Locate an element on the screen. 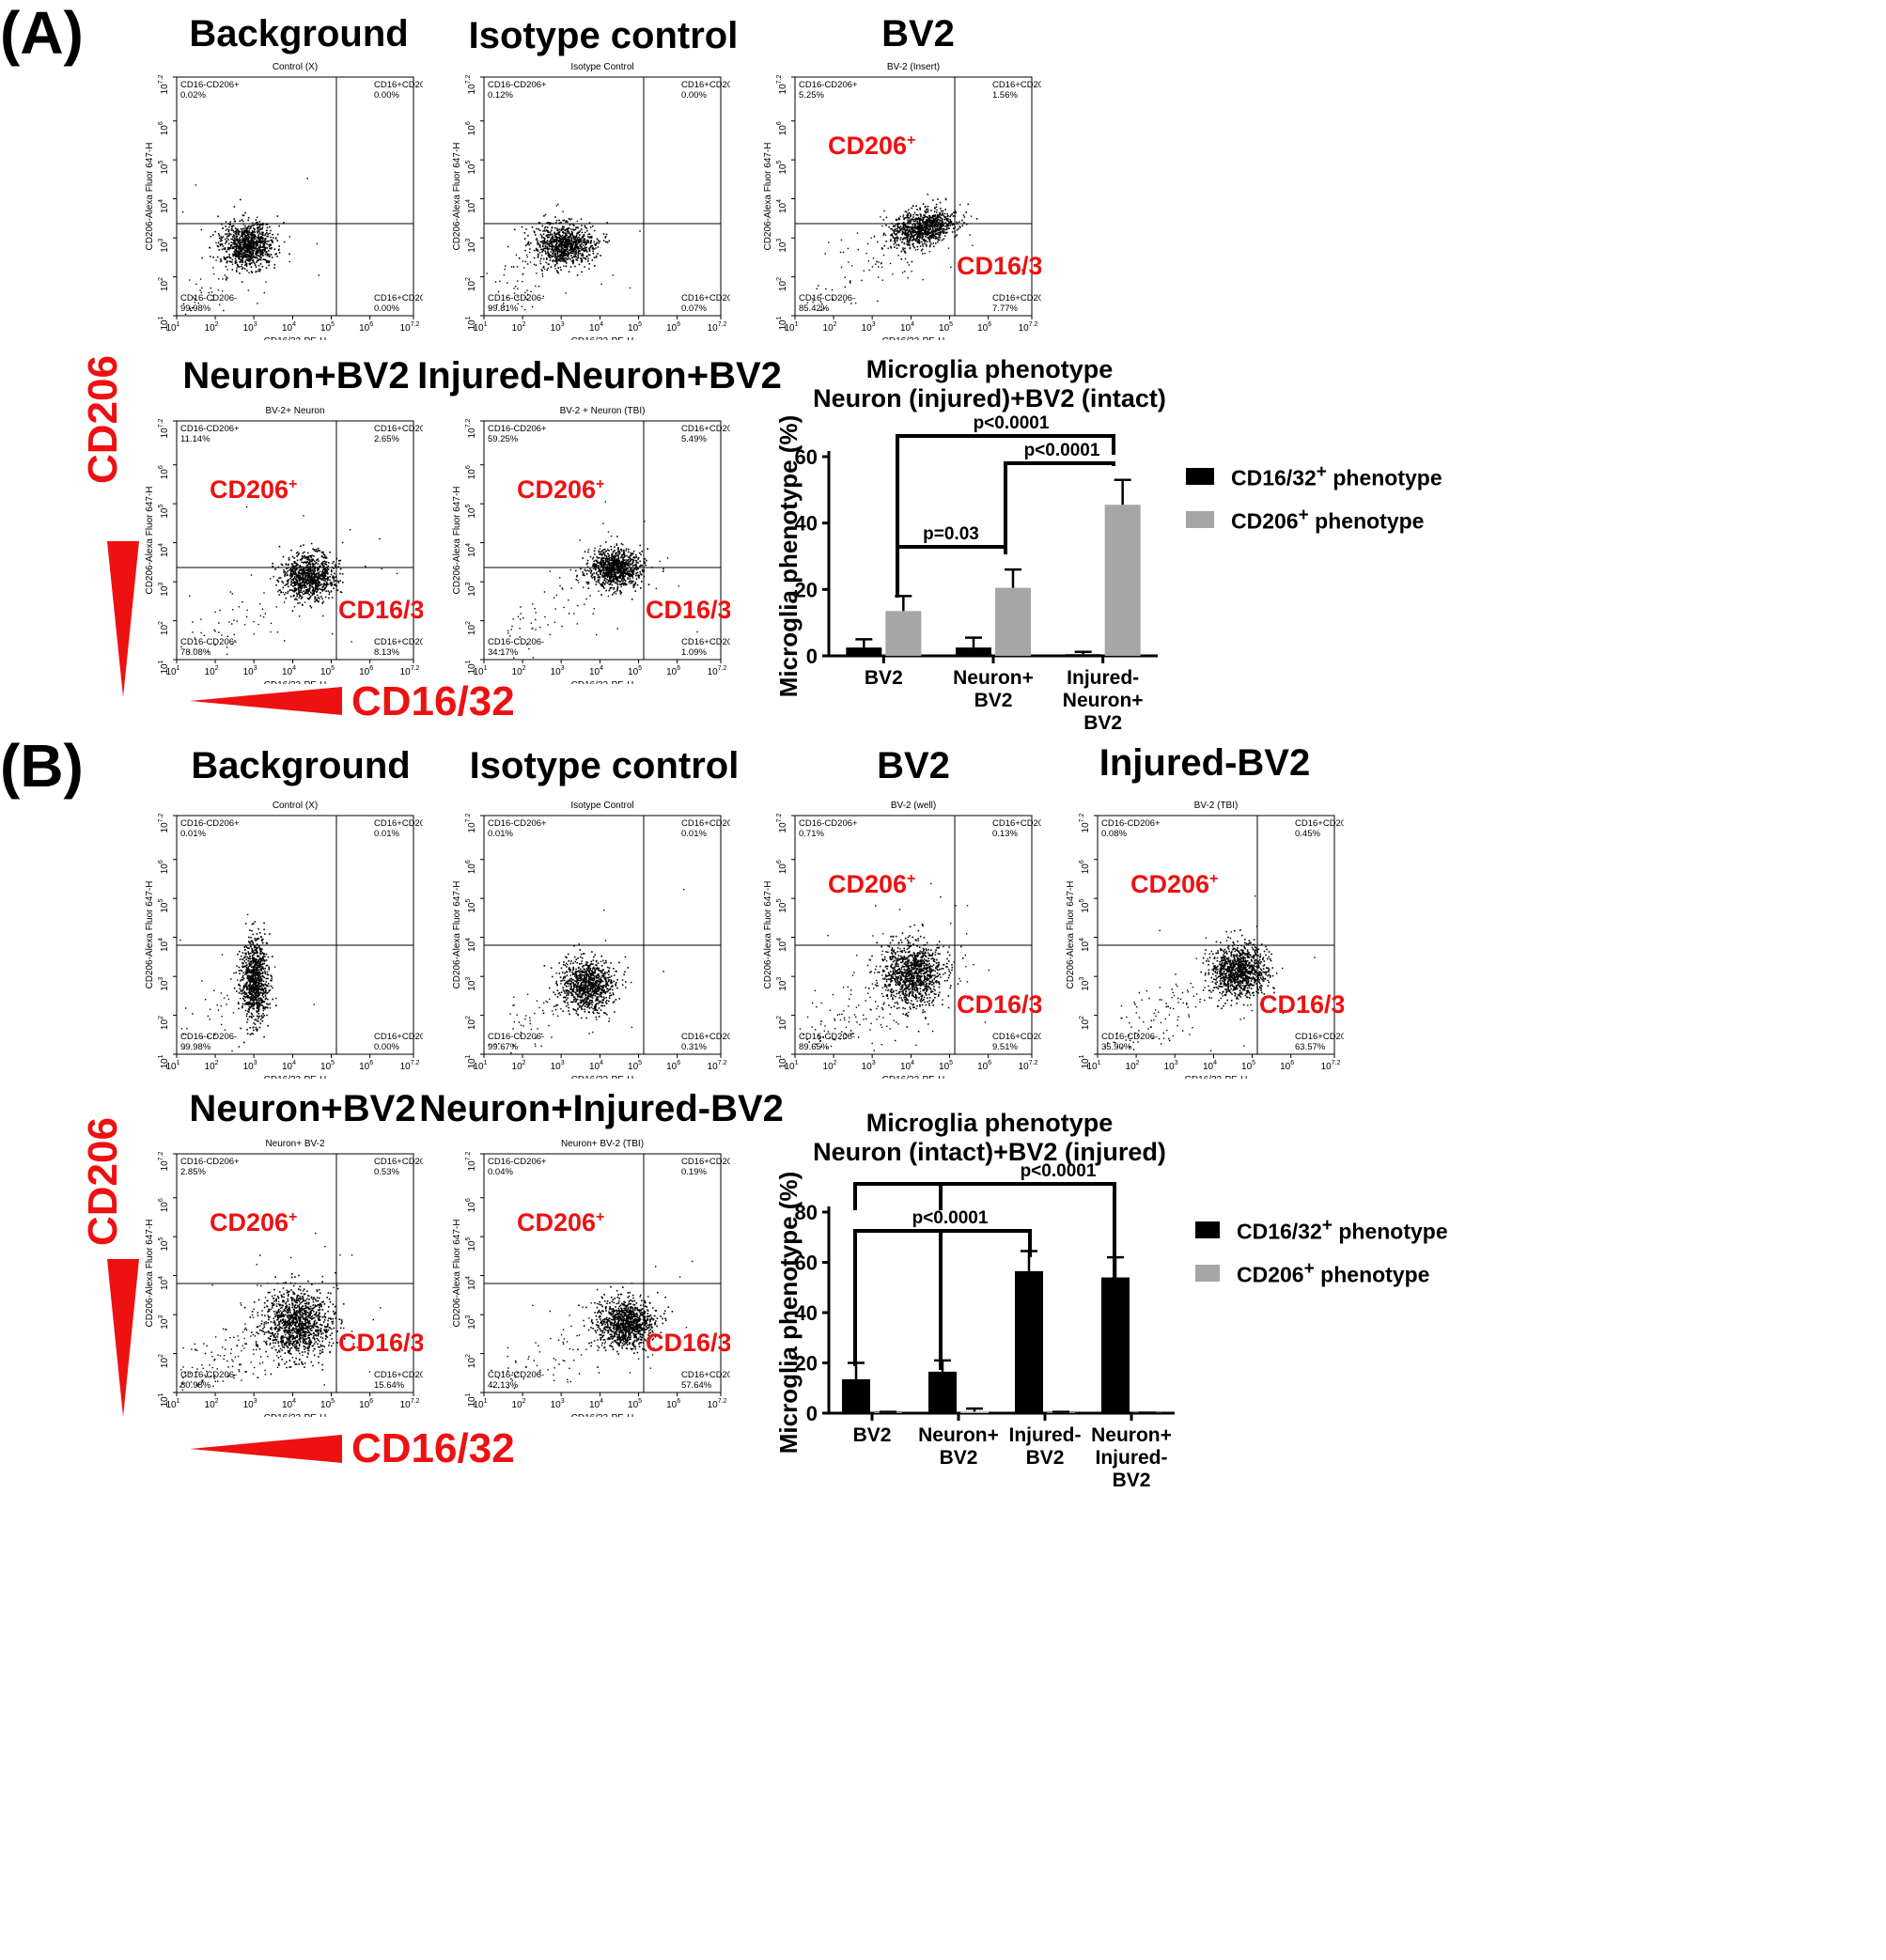 The height and width of the screenshot is (1960, 1886). panel-label-a: (A) is located at coordinates (42, 33).